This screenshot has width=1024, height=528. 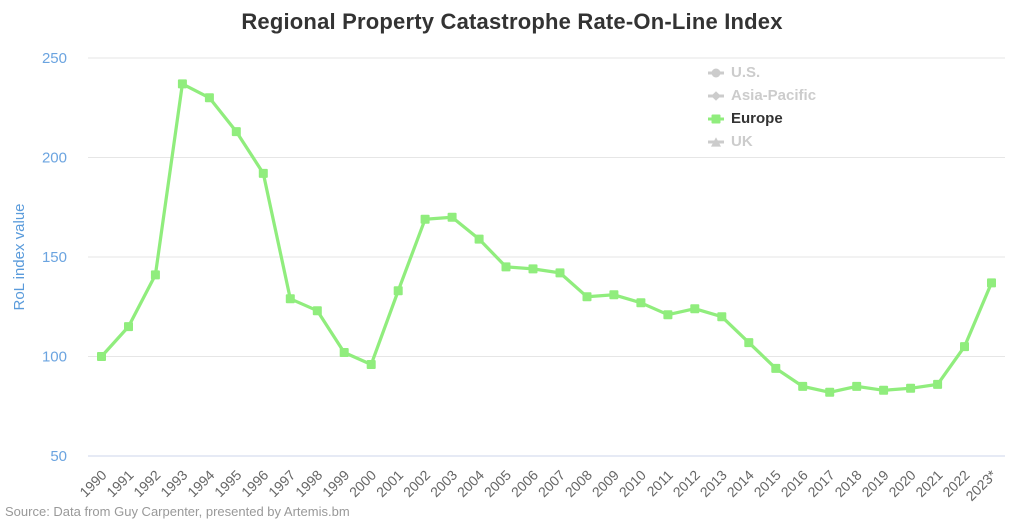 I want to click on xtick-2019: 2019, so click(x=874, y=483).